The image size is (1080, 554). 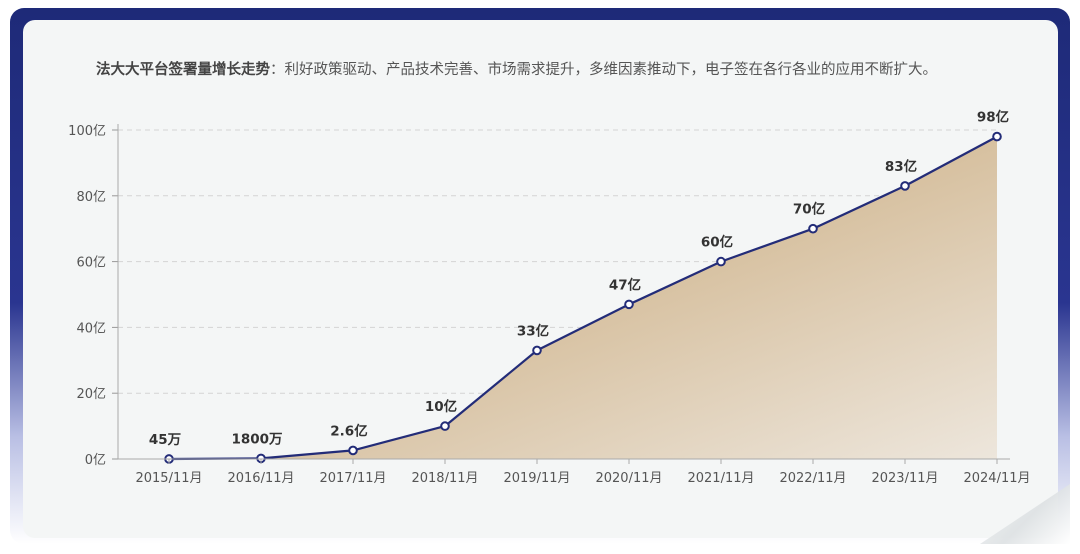 What do you see at coordinates (533, 330) in the screenshot?
I see `data-label: 33亿` at bounding box center [533, 330].